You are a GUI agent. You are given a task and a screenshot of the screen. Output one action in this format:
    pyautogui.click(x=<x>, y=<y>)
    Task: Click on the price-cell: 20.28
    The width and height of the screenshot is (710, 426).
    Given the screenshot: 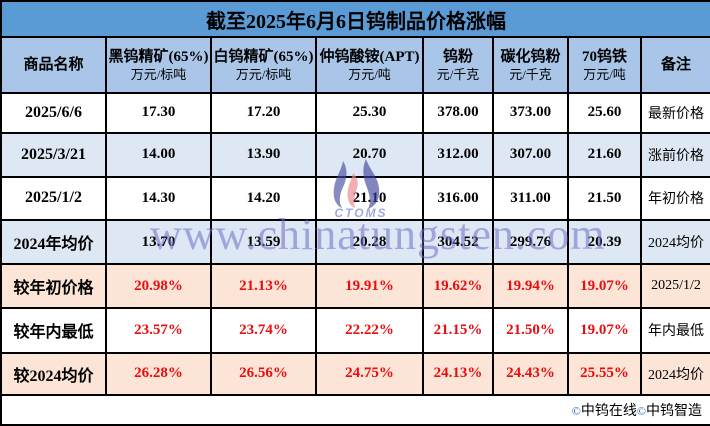 What is the action you would take?
    pyautogui.click(x=369, y=242)
    